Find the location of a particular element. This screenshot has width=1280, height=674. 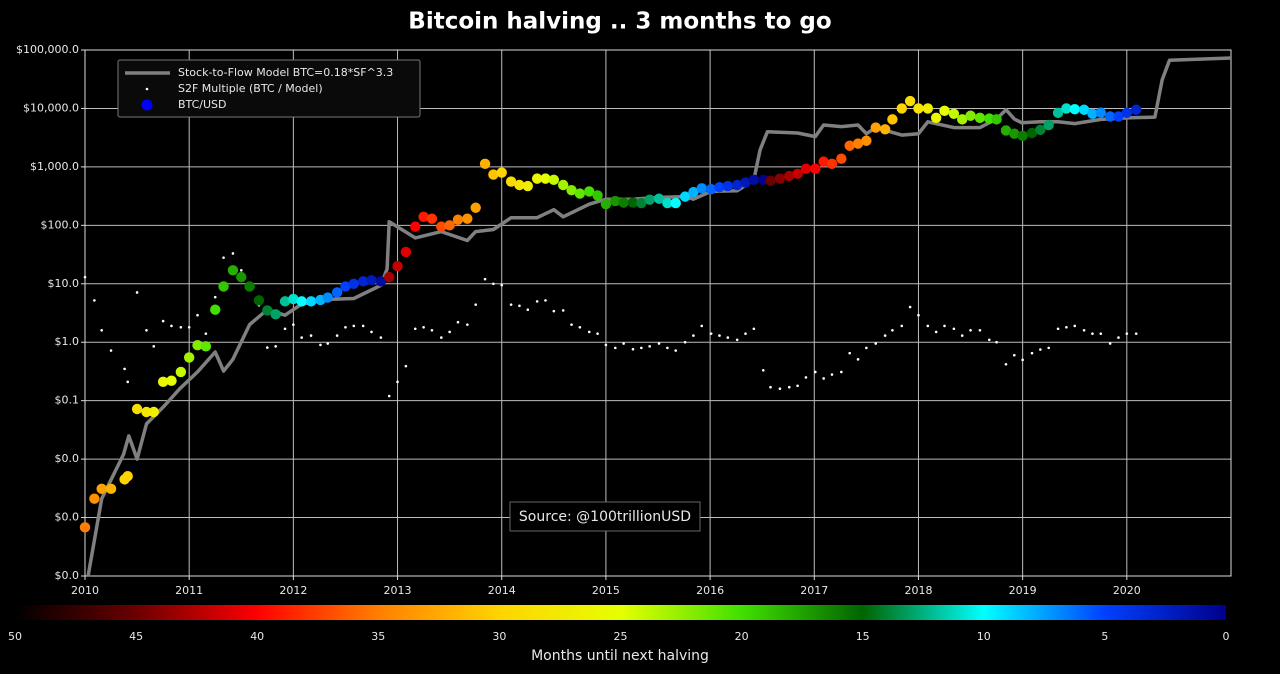

legend-label: BTC/USD is located at coordinates (202, 104).